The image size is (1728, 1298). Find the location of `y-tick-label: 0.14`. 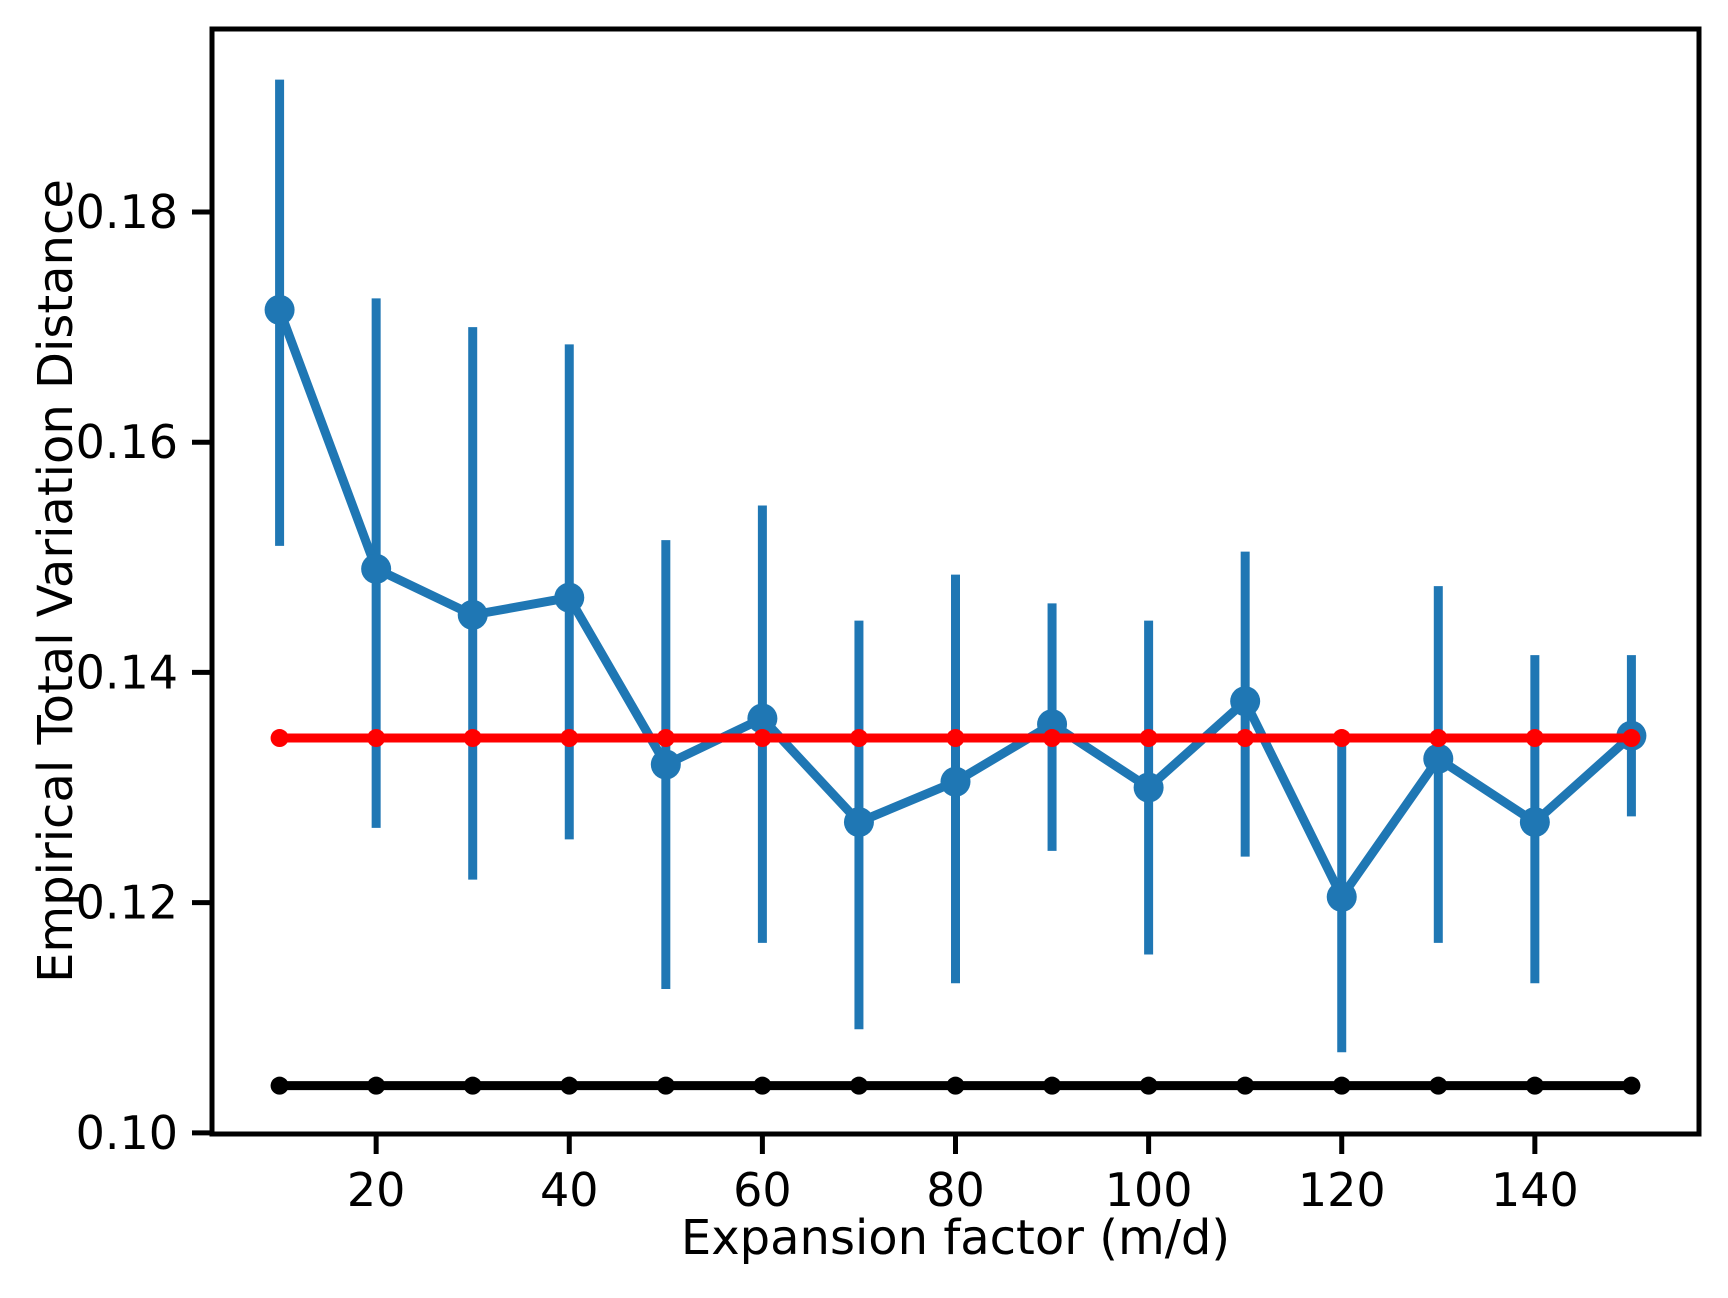

y-tick-label: 0.14 is located at coordinates (127, 672).